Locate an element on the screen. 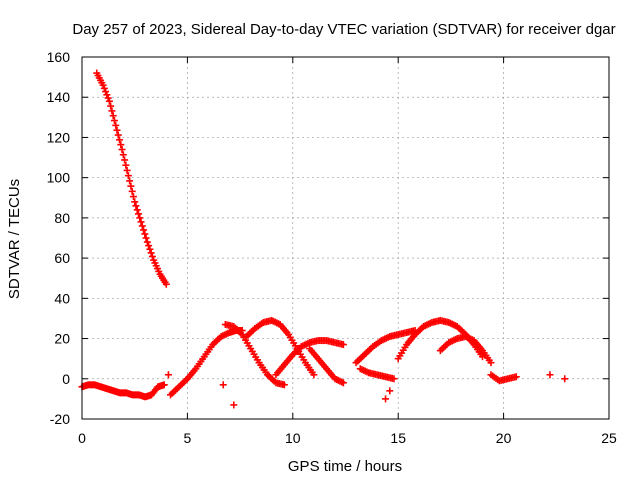 This screenshot has width=640, height=480. y-tick-label: 140 is located at coordinates (59, 97).